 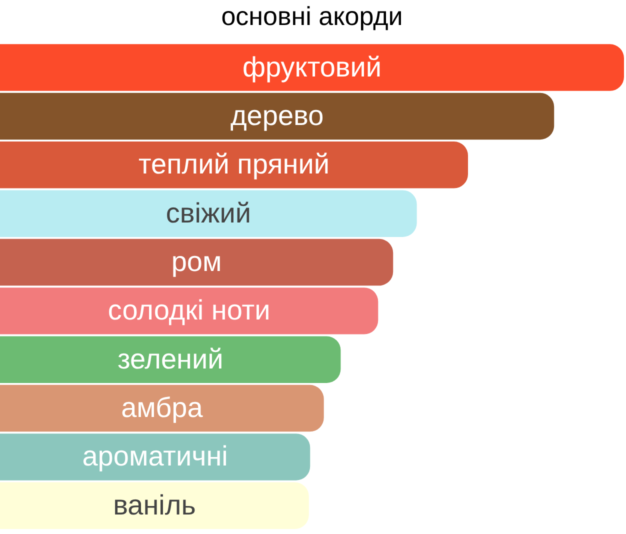 I want to click on y-tick-label: солодкі ноти, so click(x=189, y=310).